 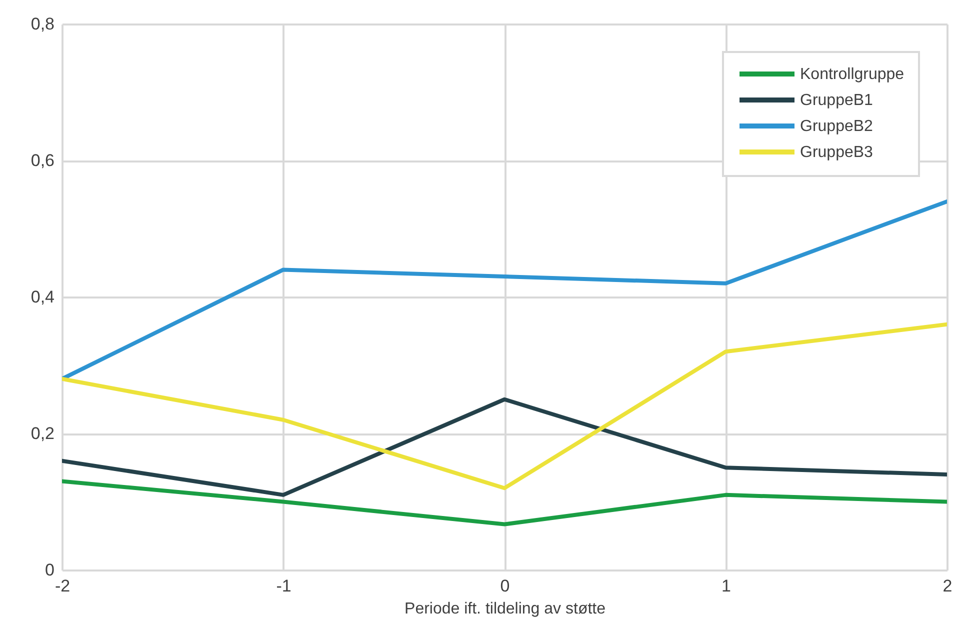 What do you see at coordinates (42, 297) in the screenshot?
I see `y-tick-label: 0,4` at bounding box center [42, 297].